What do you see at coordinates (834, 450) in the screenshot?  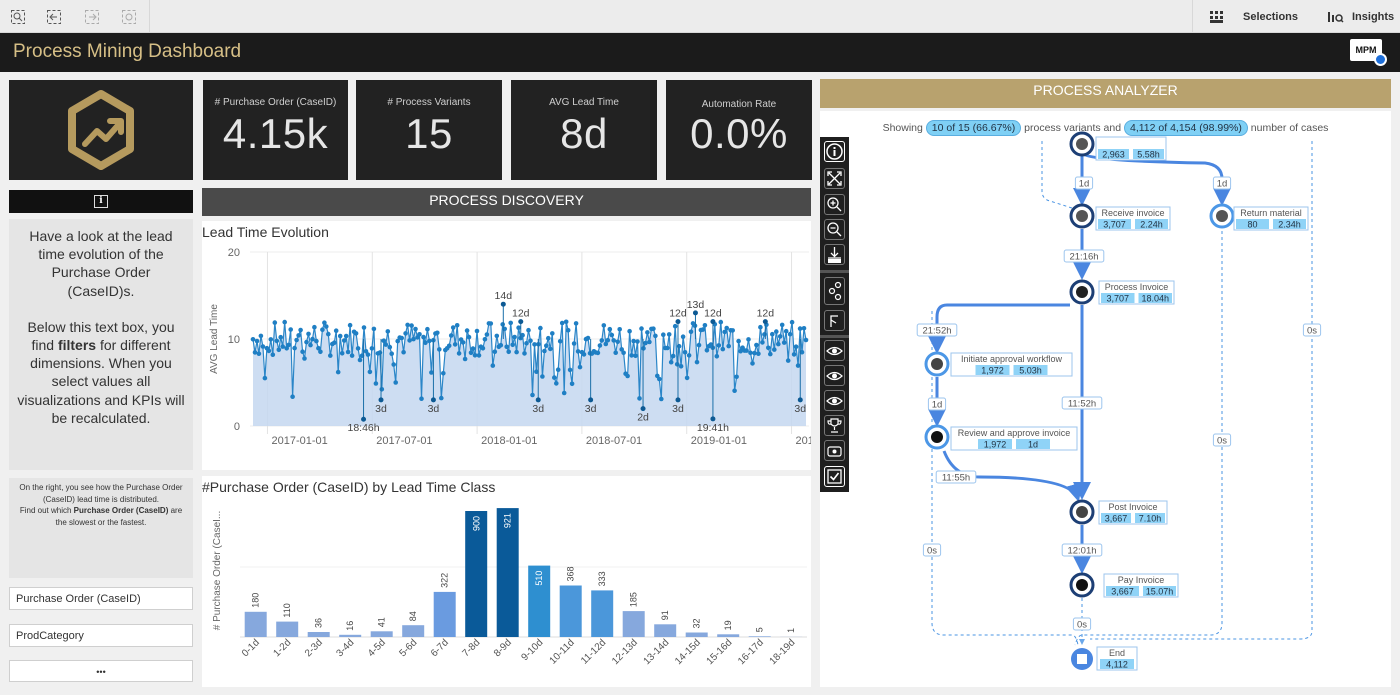 I see `variants-icon` at bounding box center [834, 450].